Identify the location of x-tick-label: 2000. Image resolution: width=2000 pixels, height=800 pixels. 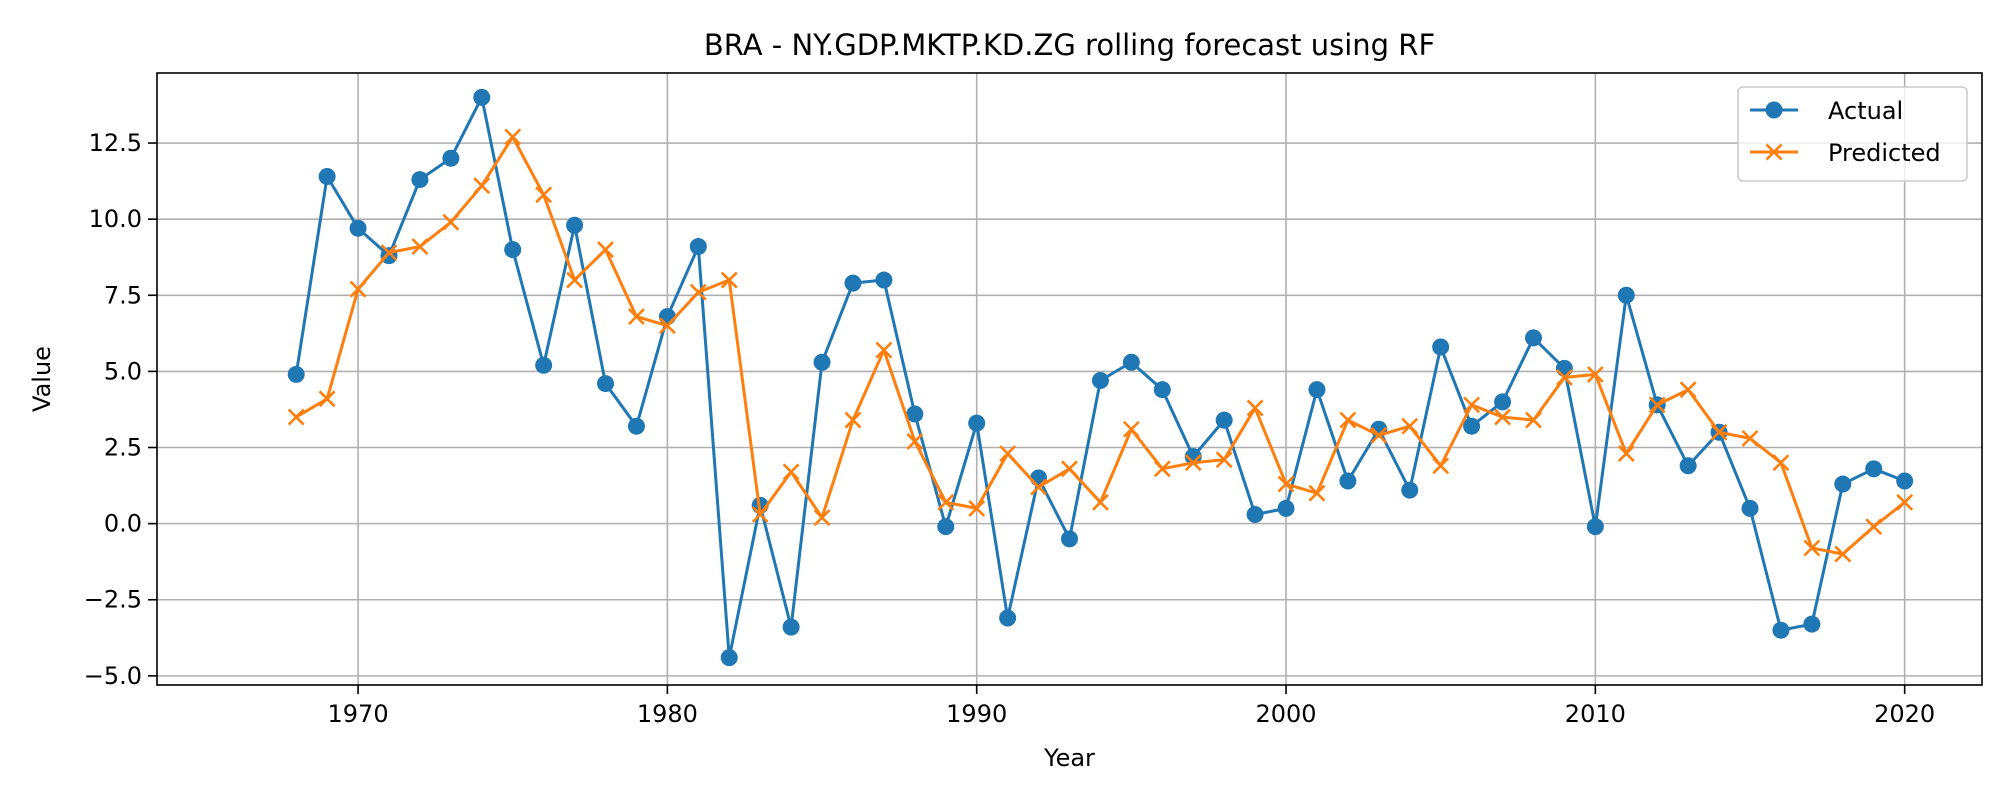
(1285, 714).